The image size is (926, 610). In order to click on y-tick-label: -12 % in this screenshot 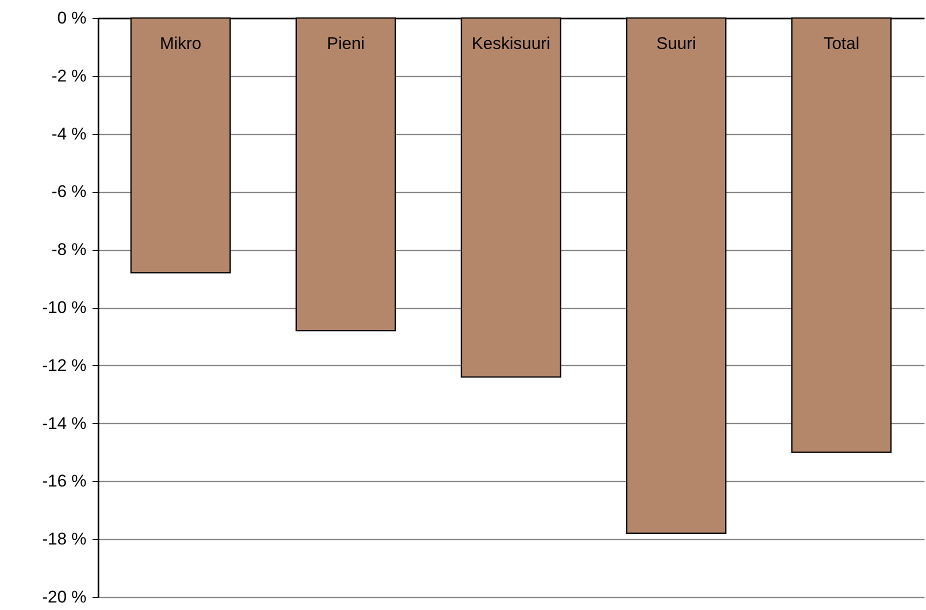, I will do `click(64, 365)`.